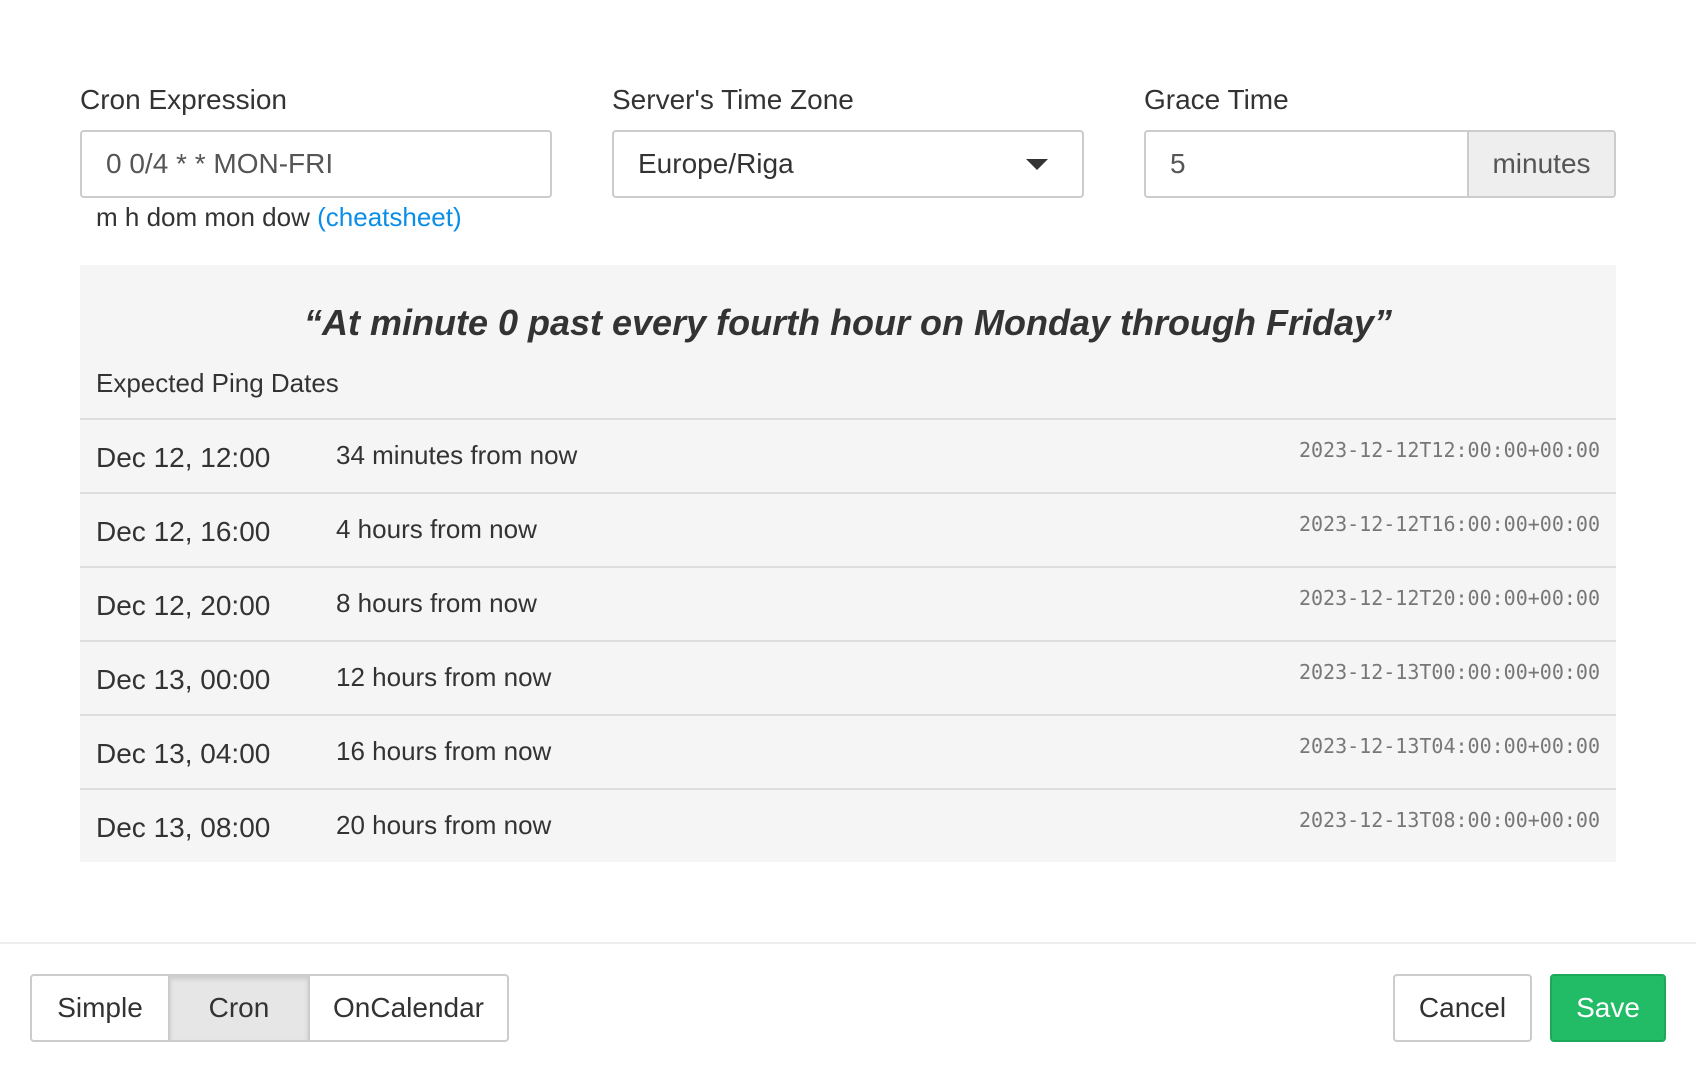  I want to click on ping-relative: 4 hours from now, so click(436, 529).